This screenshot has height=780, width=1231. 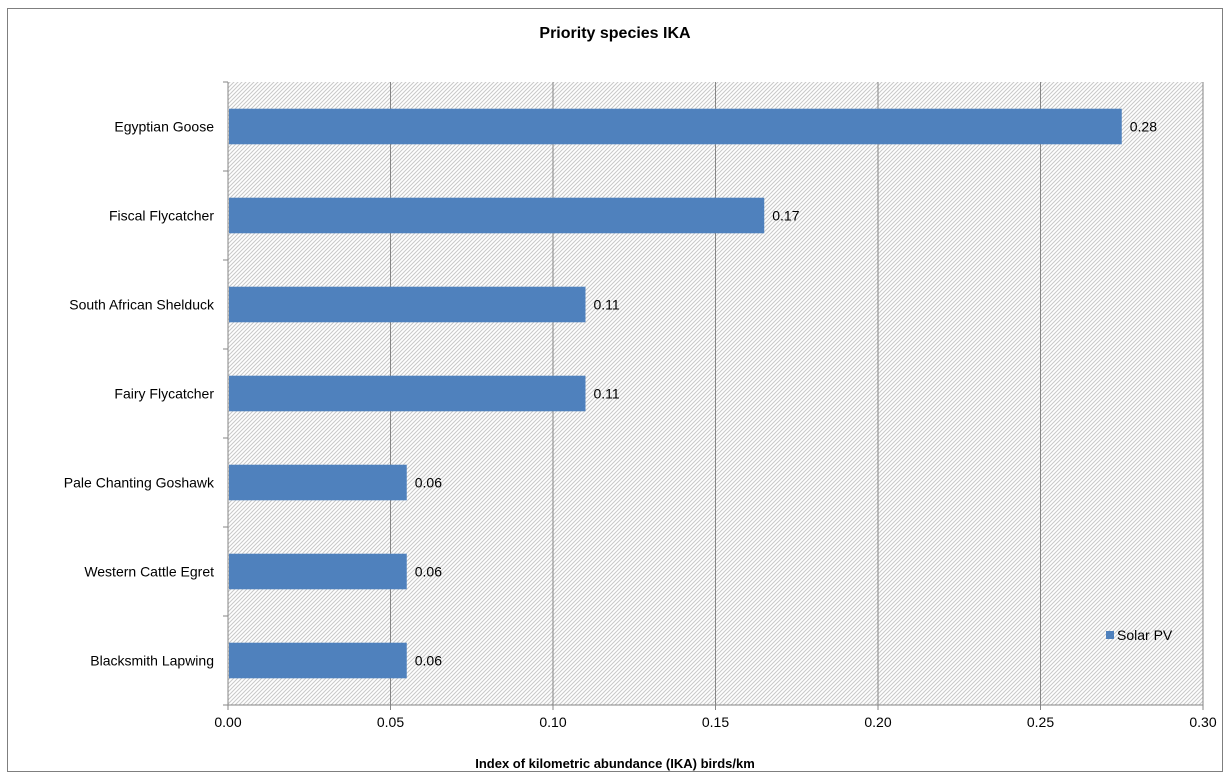 I want to click on y-category-label: South African Shelduck, so click(x=142, y=305).